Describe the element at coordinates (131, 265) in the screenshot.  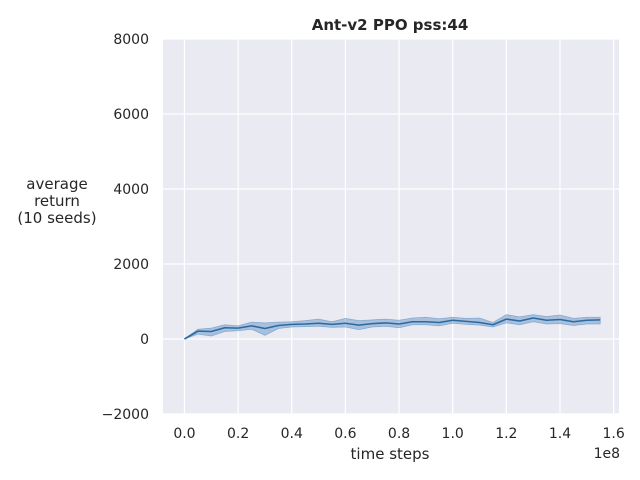
I see `y-tick-label: 2000` at that location.